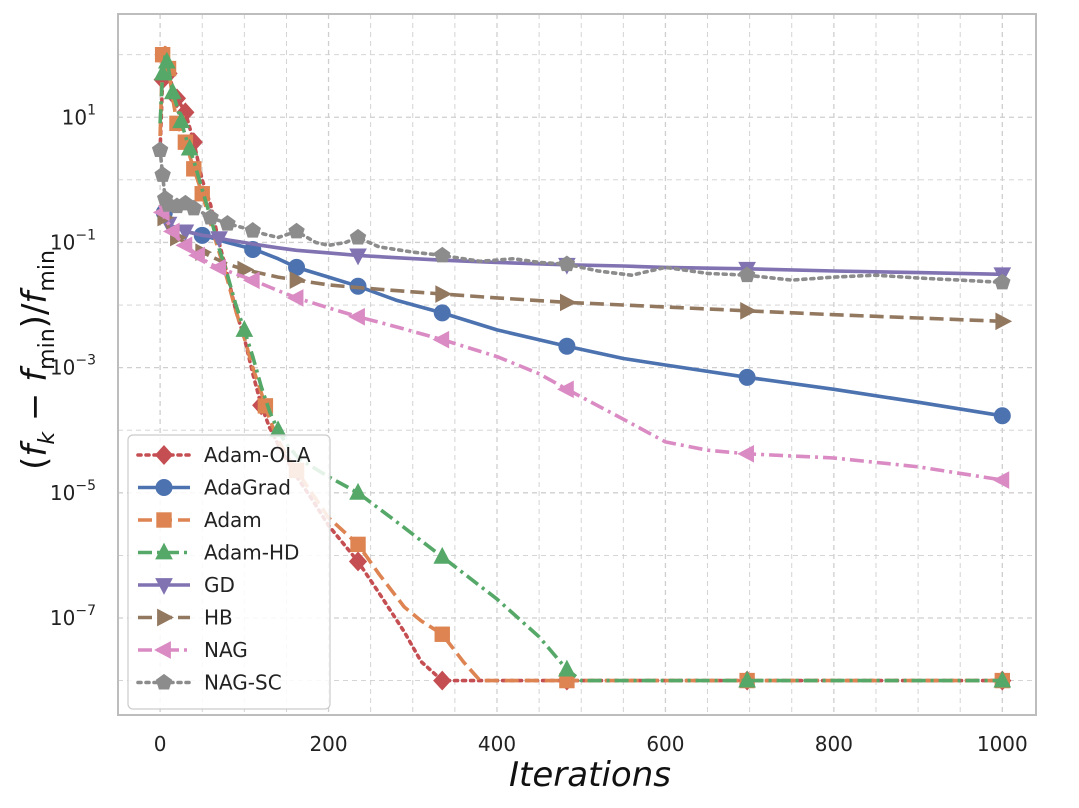  Describe the element at coordinates (47, 271) in the screenshot. I see `y-title-sub3: min` at that location.